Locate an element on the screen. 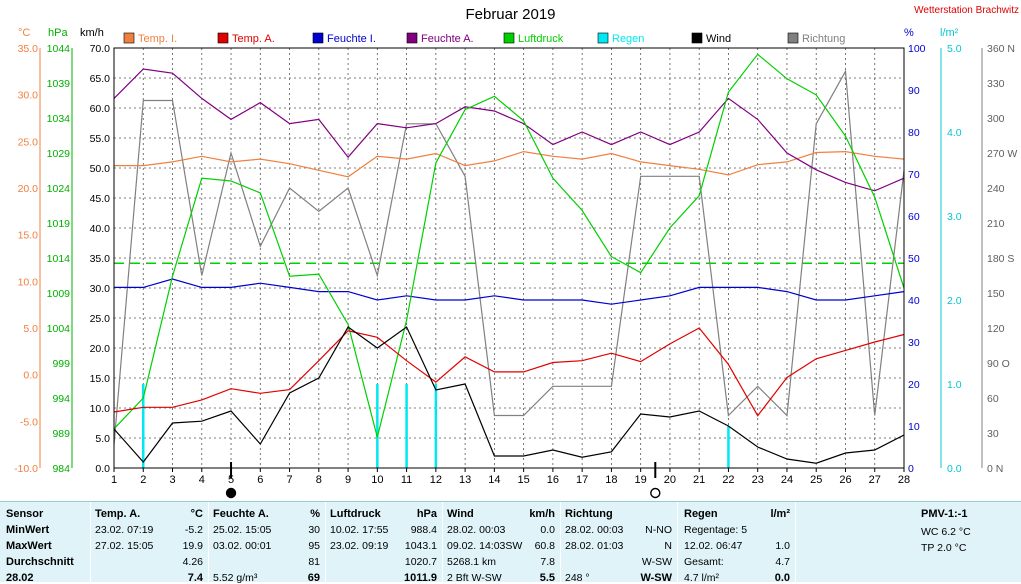 The height and width of the screenshot is (584, 1021). direction-axis-label: 360 N is located at coordinates (1001, 49).